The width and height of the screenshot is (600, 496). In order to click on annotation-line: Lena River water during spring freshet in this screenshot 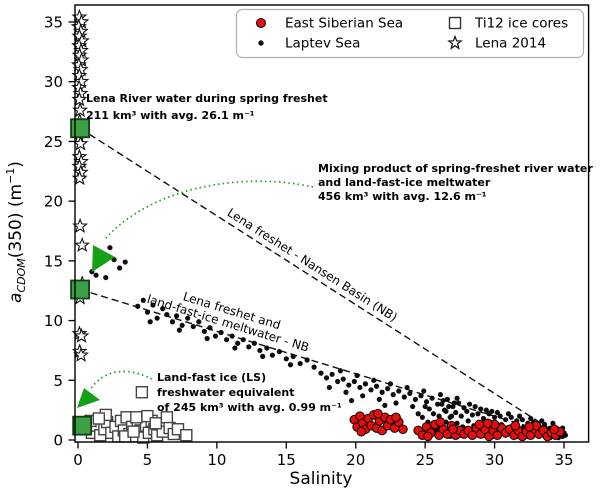, I will do `click(207, 98)`.